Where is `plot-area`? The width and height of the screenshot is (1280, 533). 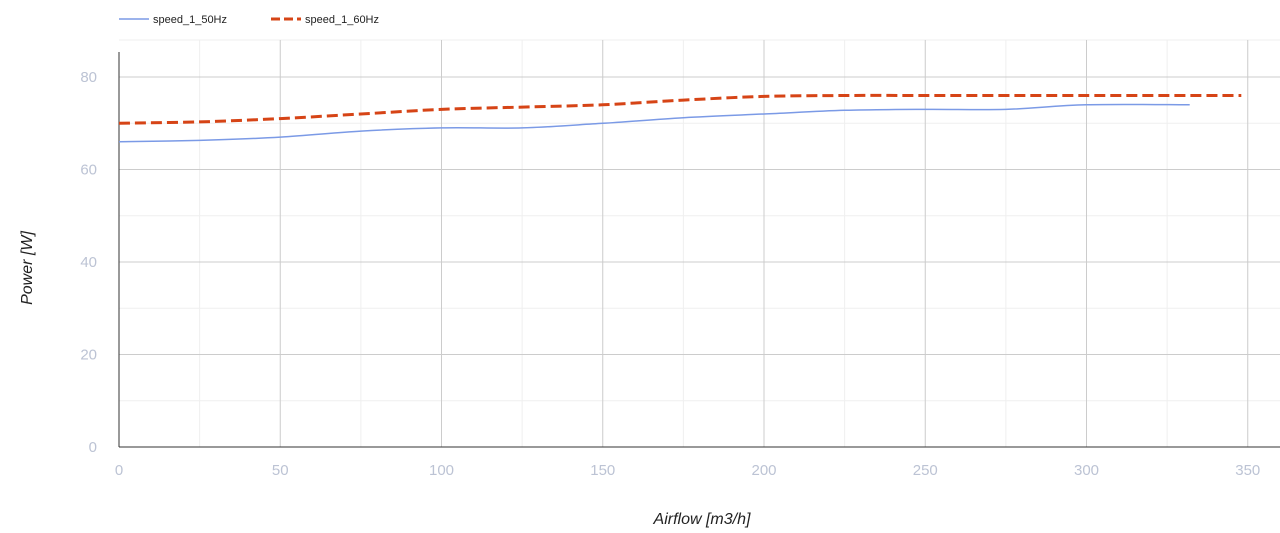 plot-area is located at coordinates (680, 118).